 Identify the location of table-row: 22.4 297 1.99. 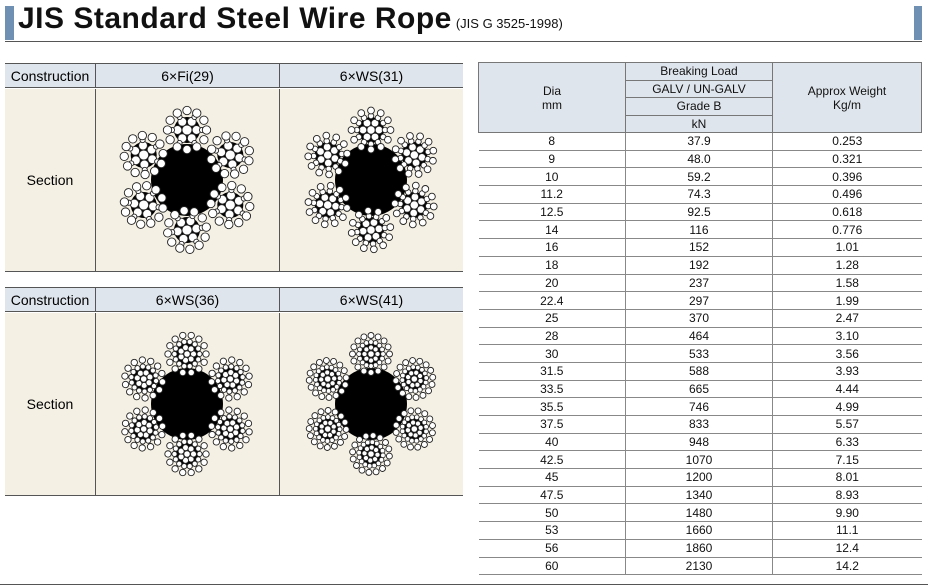
(700, 300).